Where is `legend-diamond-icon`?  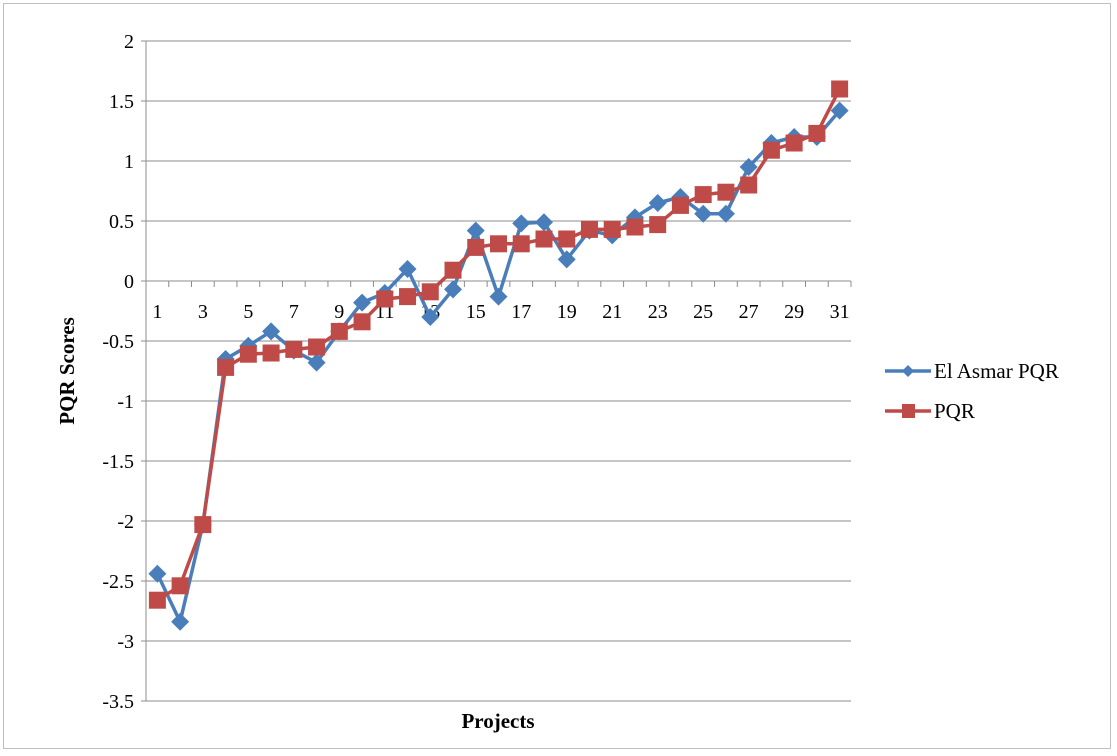
legend-diamond-icon is located at coordinates (908, 371).